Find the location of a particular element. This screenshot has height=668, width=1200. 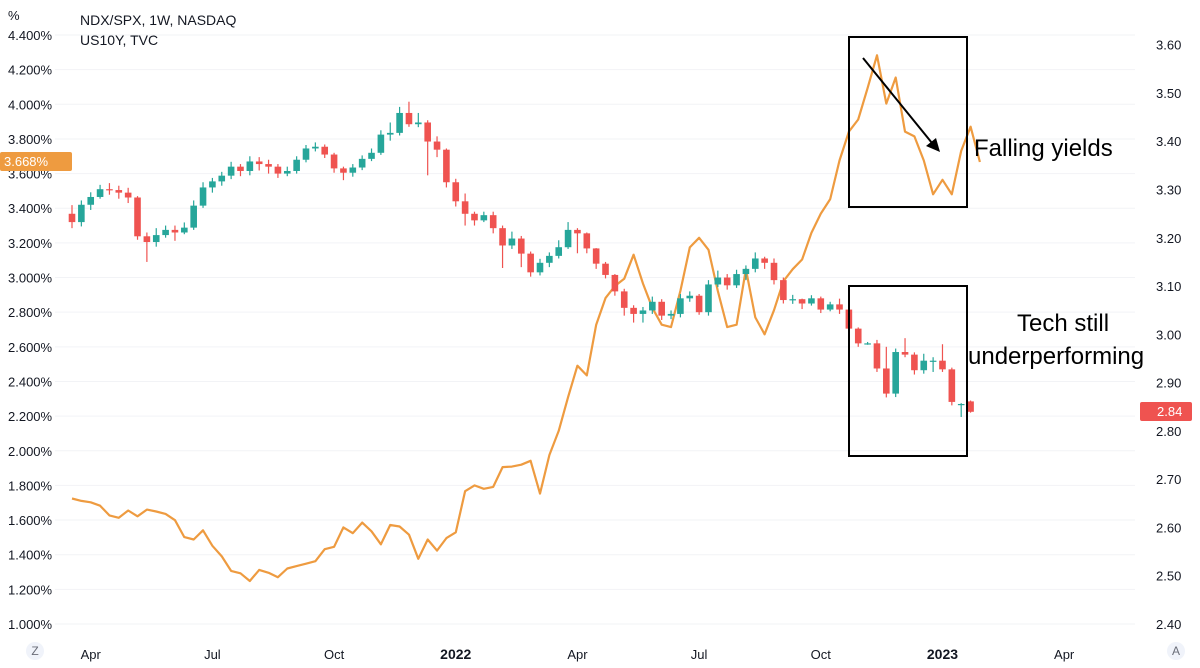

left-axis-unit: % is located at coordinates (14, 15).